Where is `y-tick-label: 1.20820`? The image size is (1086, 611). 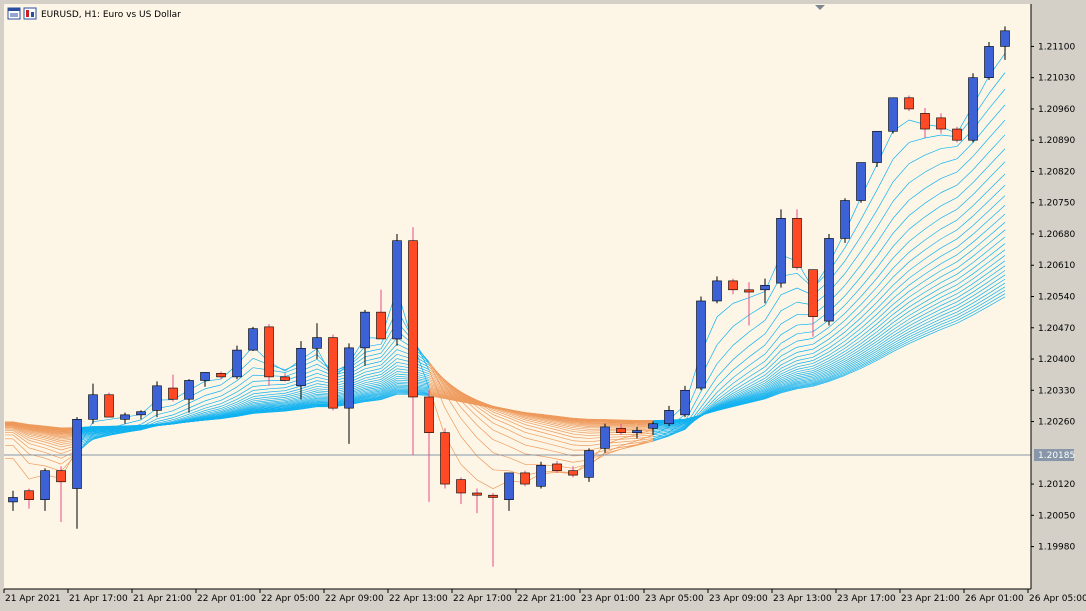
y-tick-label: 1.20820 is located at coordinates (1056, 172).